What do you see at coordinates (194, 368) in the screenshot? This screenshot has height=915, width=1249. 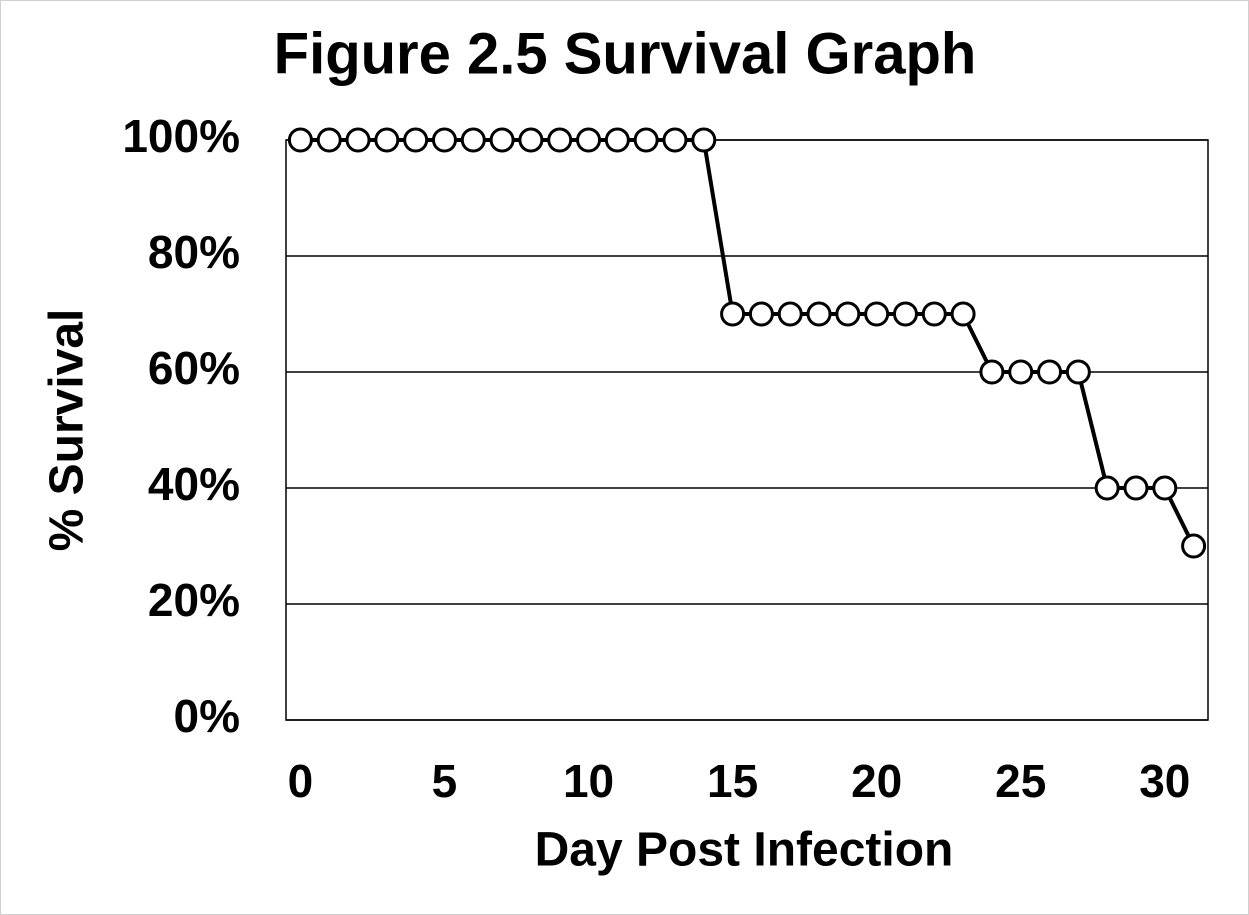 I see `y-tick-label: 60%` at bounding box center [194, 368].